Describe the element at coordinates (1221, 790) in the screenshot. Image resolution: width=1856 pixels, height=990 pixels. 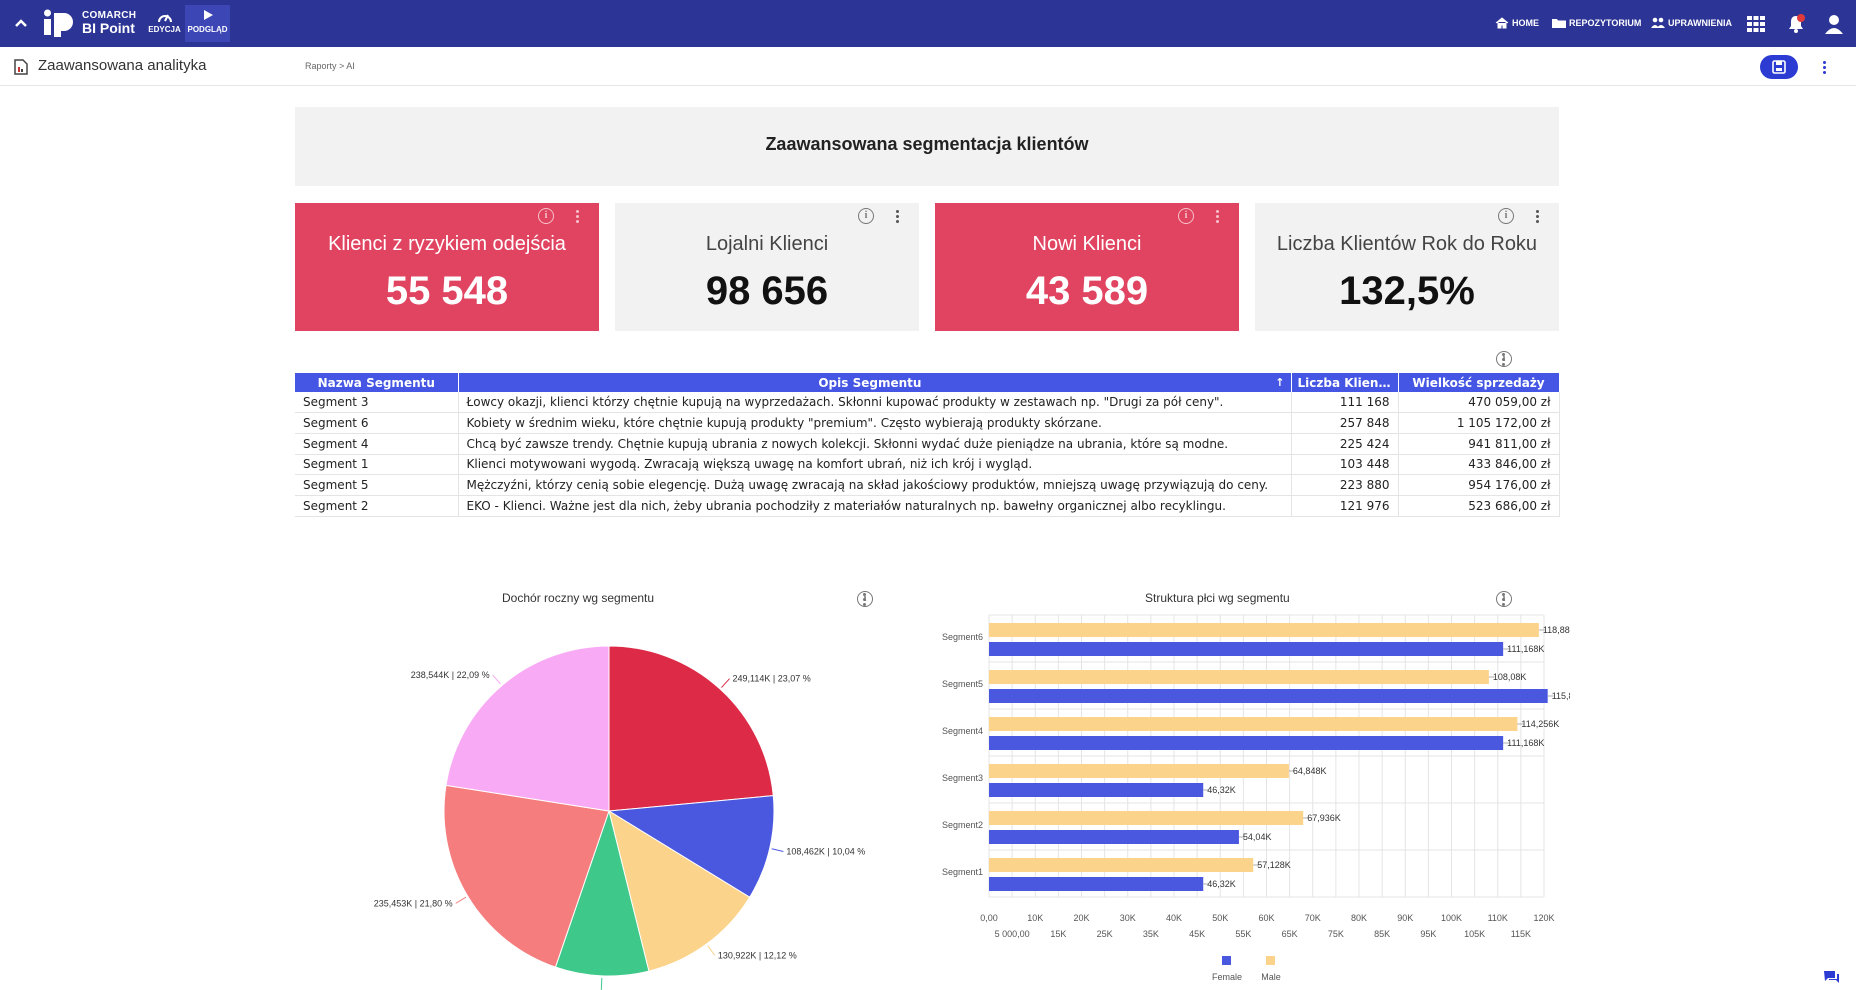
I see `bar-data-label: 46,32K` at that location.